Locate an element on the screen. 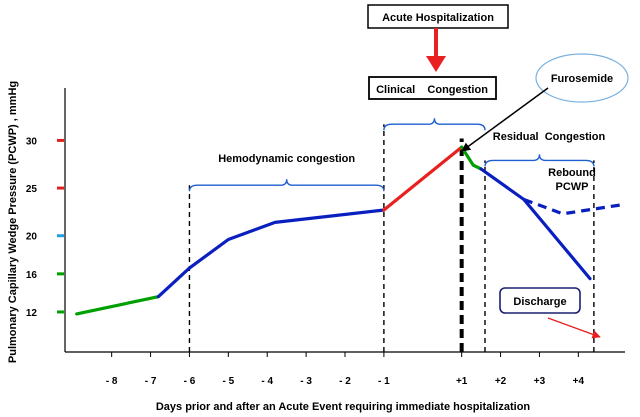 This screenshot has width=640, height=417. discharge-box is located at coordinates (540, 300).